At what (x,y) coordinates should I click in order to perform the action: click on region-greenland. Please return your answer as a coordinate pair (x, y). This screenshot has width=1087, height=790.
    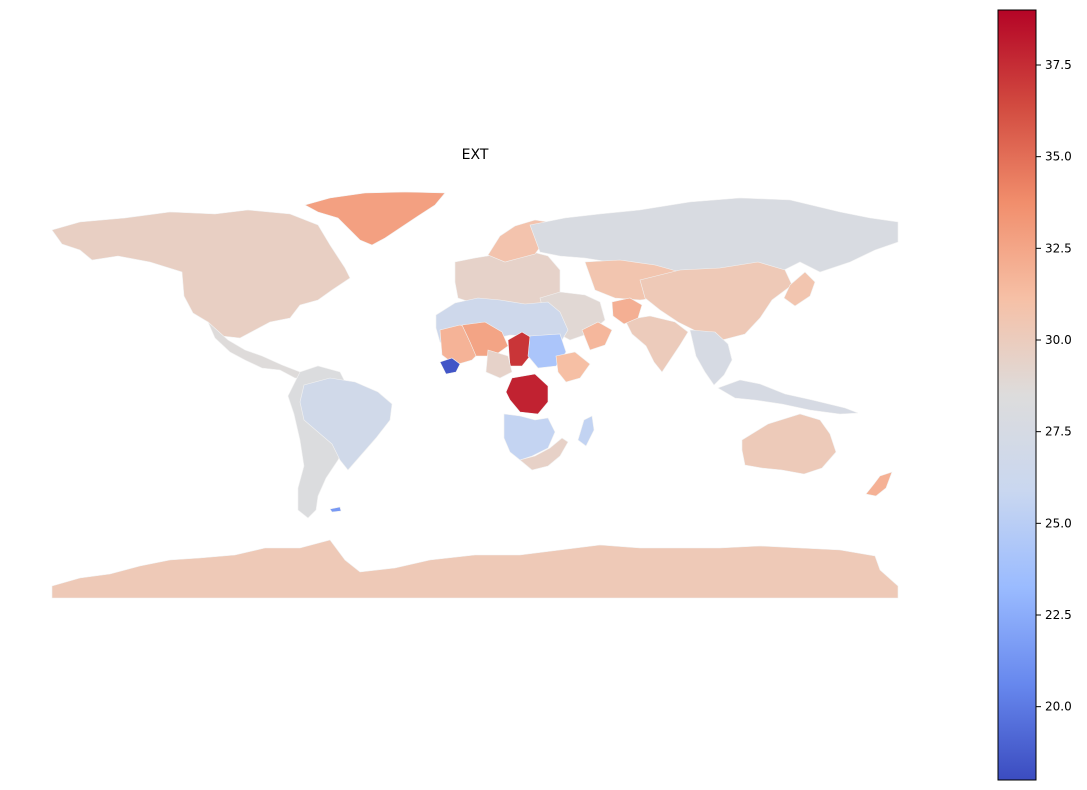
    Looking at the image, I should click on (375, 218).